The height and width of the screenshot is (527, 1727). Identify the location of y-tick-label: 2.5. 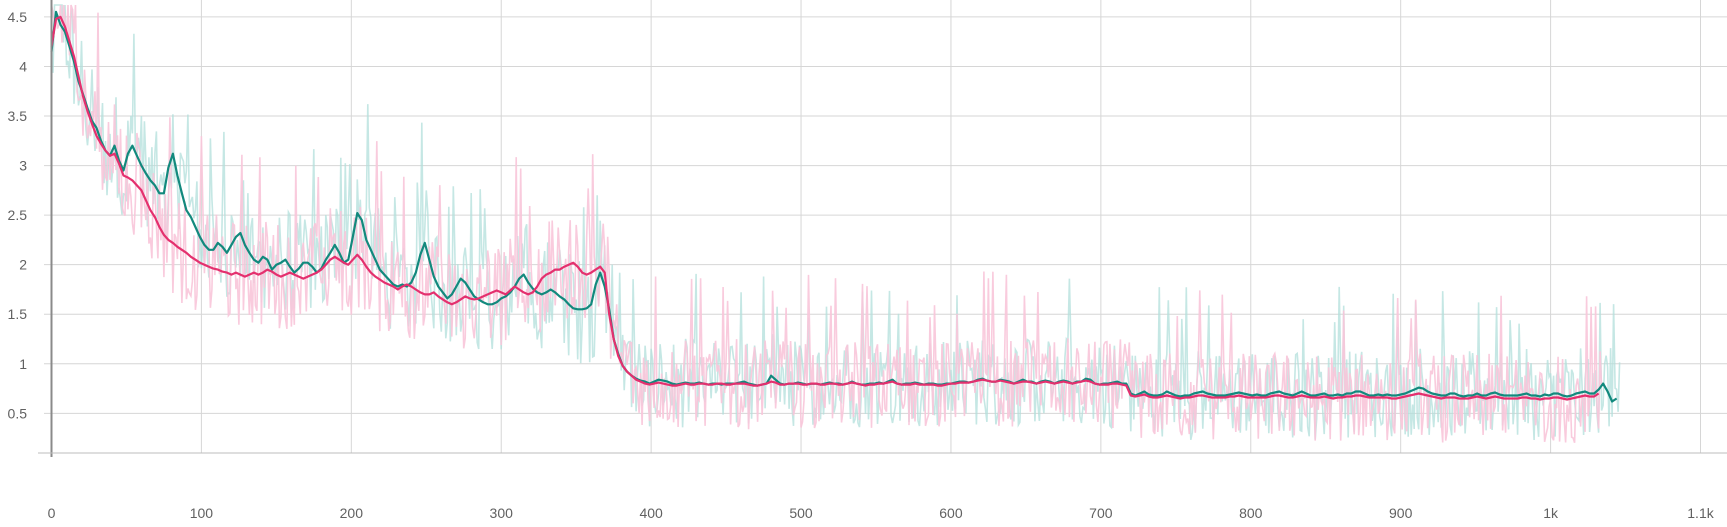
(18, 215).